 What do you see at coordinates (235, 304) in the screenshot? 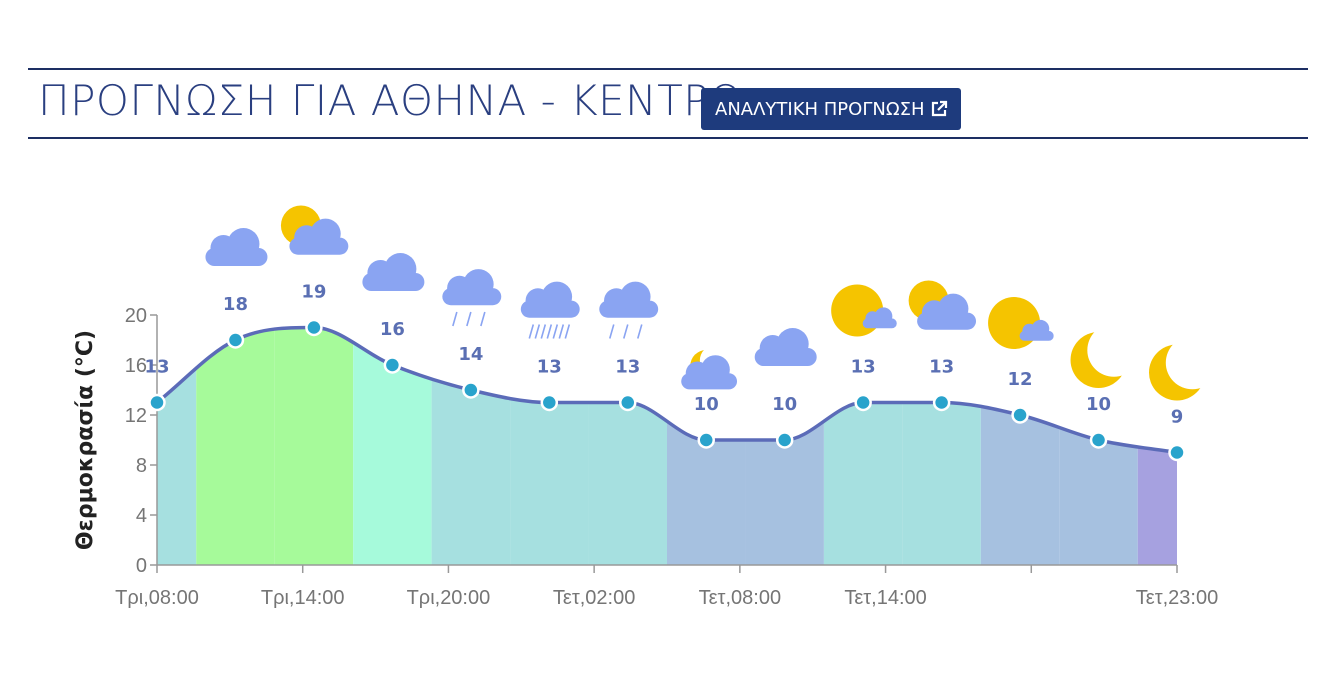
I see `value-label: 18` at bounding box center [235, 304].